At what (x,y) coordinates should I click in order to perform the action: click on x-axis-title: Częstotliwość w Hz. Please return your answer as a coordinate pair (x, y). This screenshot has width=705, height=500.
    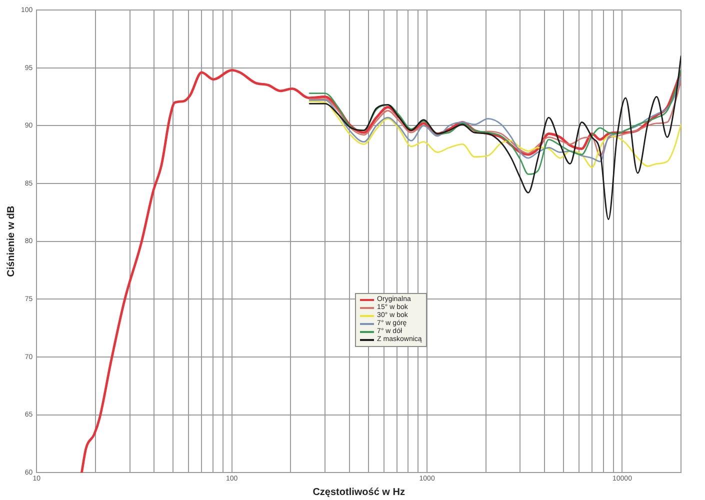
    Looking at the image, I should click on (358, 492).